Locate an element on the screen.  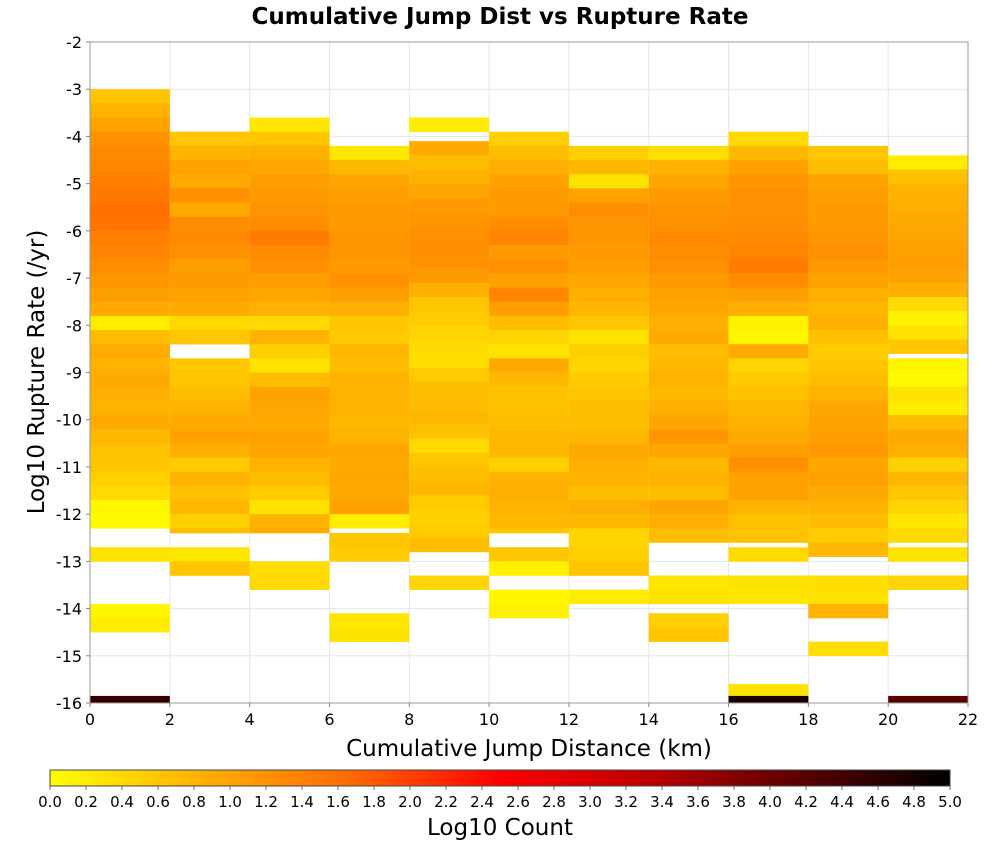
y-tick-label: -16 is located at coordinates (69, 703).